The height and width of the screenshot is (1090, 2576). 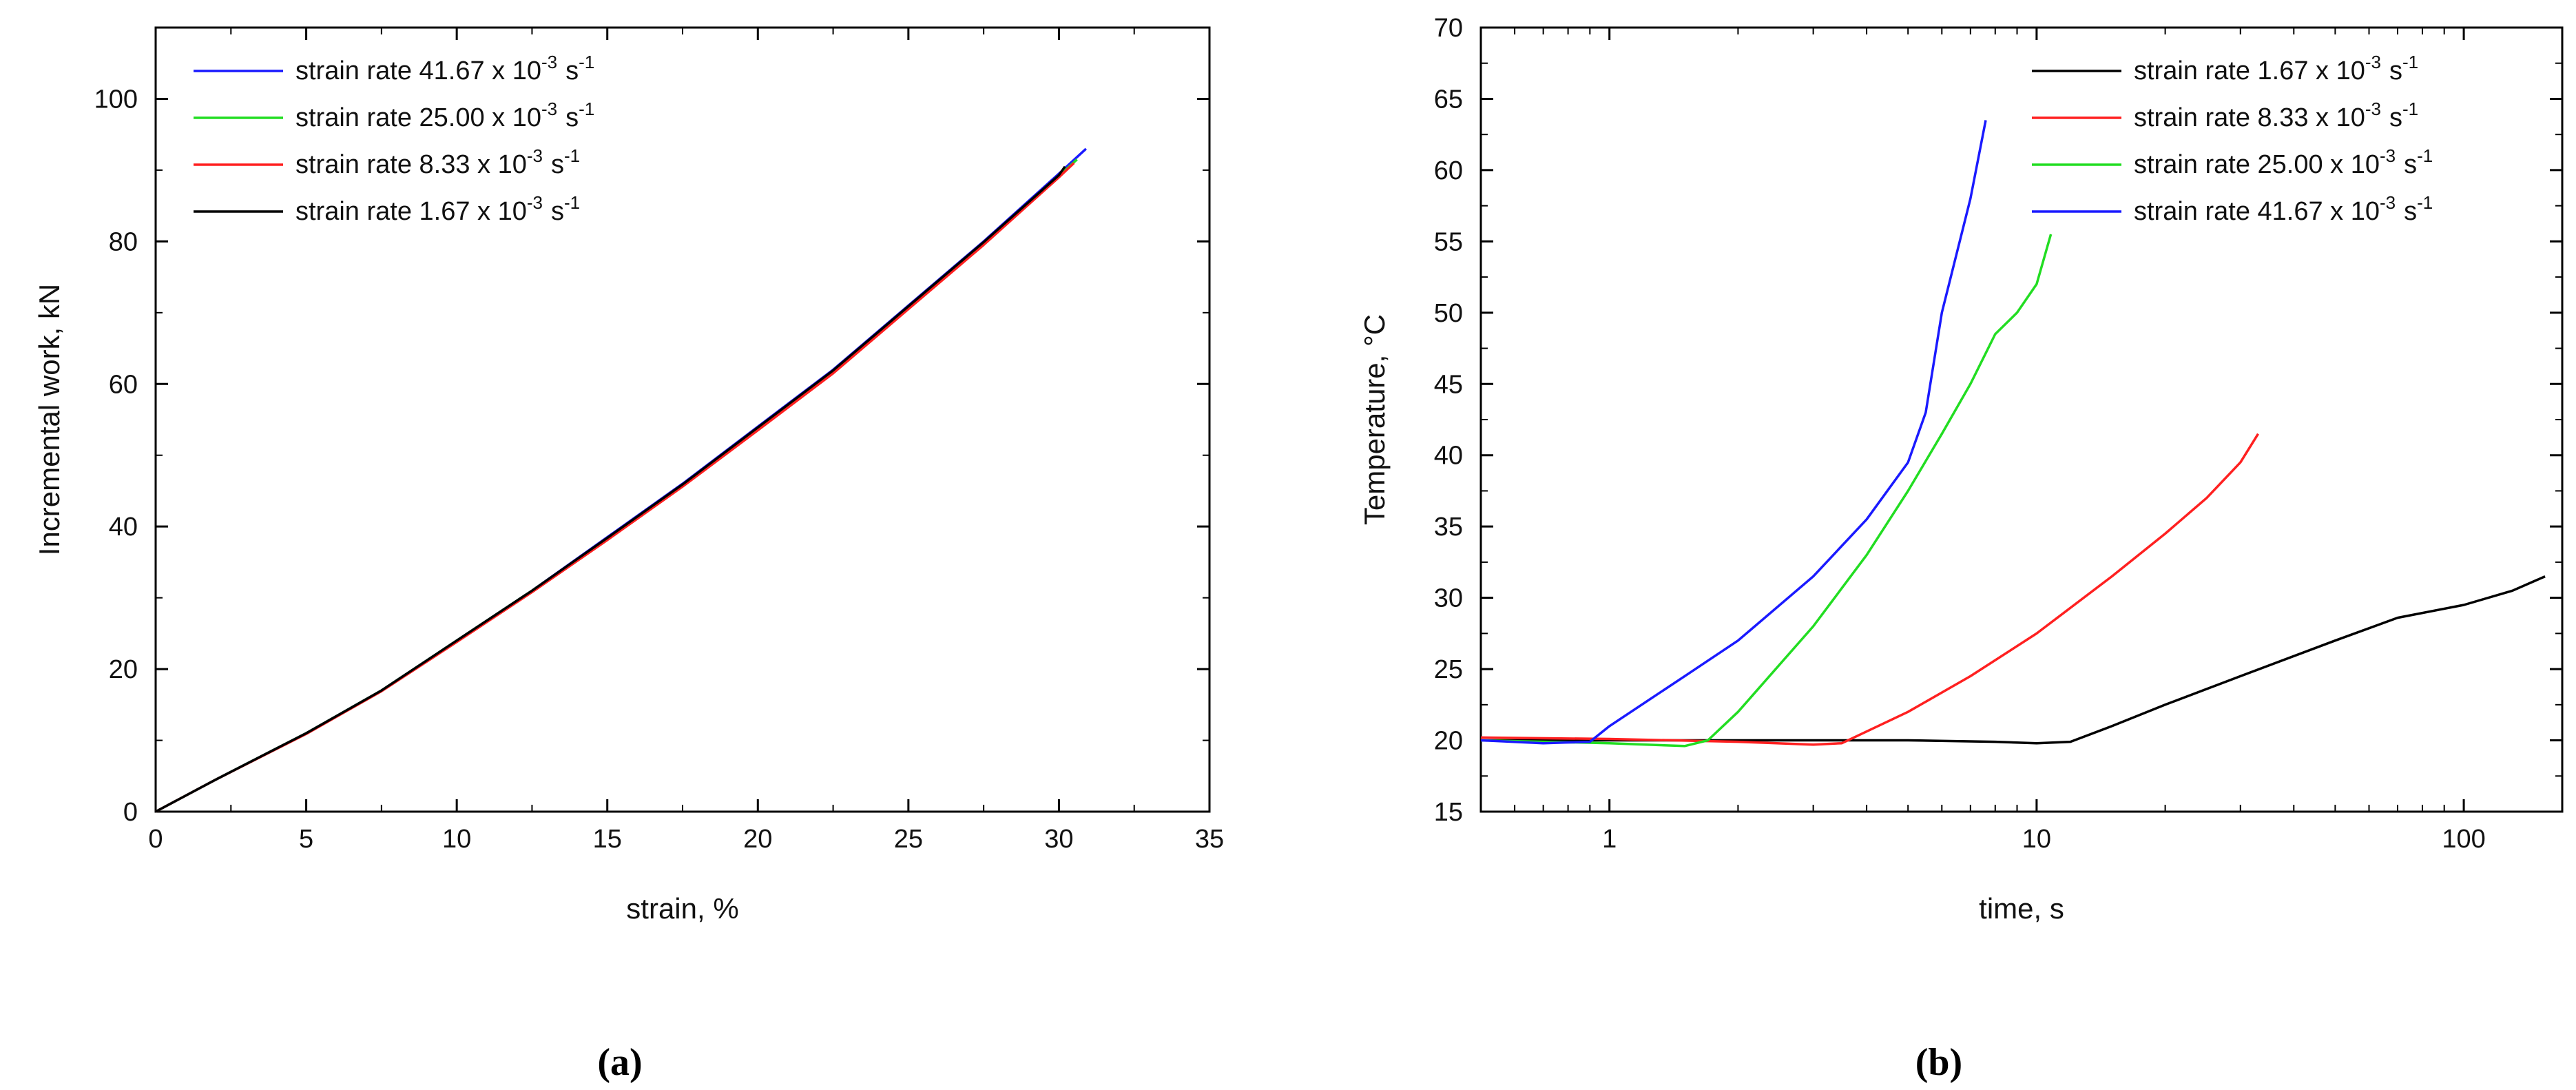 What do you see at coordinates (2463, 839) in the screenshot?
I see `x-tick-label: 100` at bounding box center [2463, 839].